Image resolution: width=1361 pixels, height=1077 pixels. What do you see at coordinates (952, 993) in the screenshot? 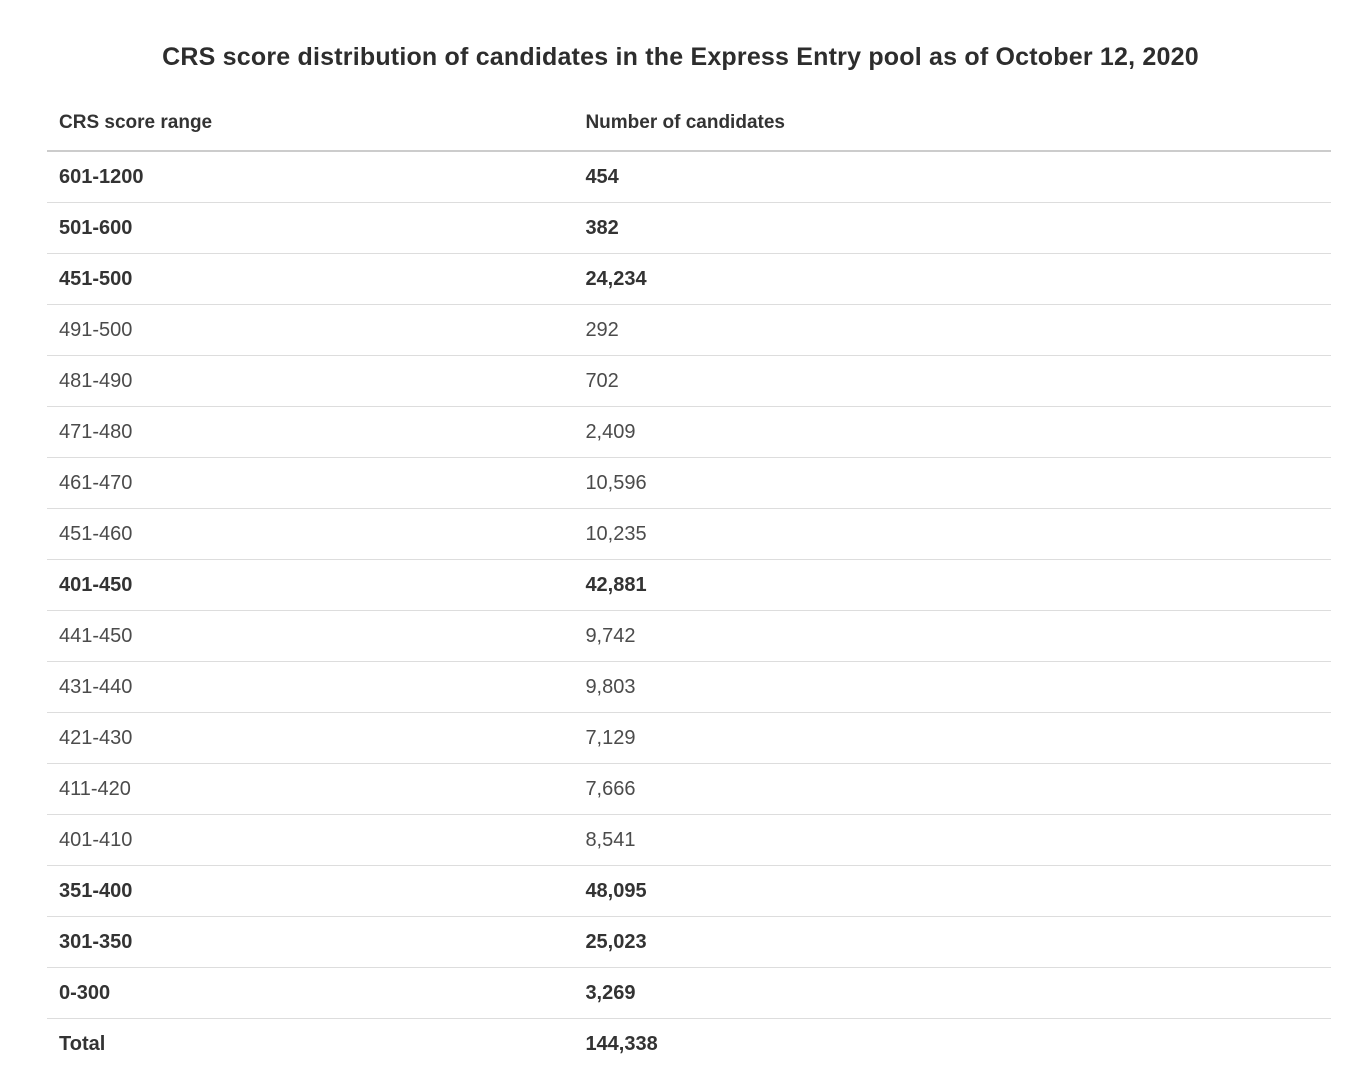
I see `candidate-count-cell: 3,269` at bounding box center [952, 993].